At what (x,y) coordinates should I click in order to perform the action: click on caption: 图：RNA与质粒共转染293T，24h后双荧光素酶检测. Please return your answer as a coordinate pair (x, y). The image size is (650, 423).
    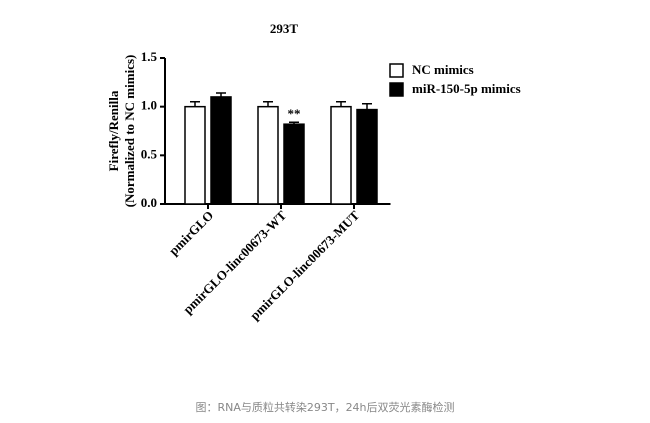
    Looking at the image, I should click on (324, 407).